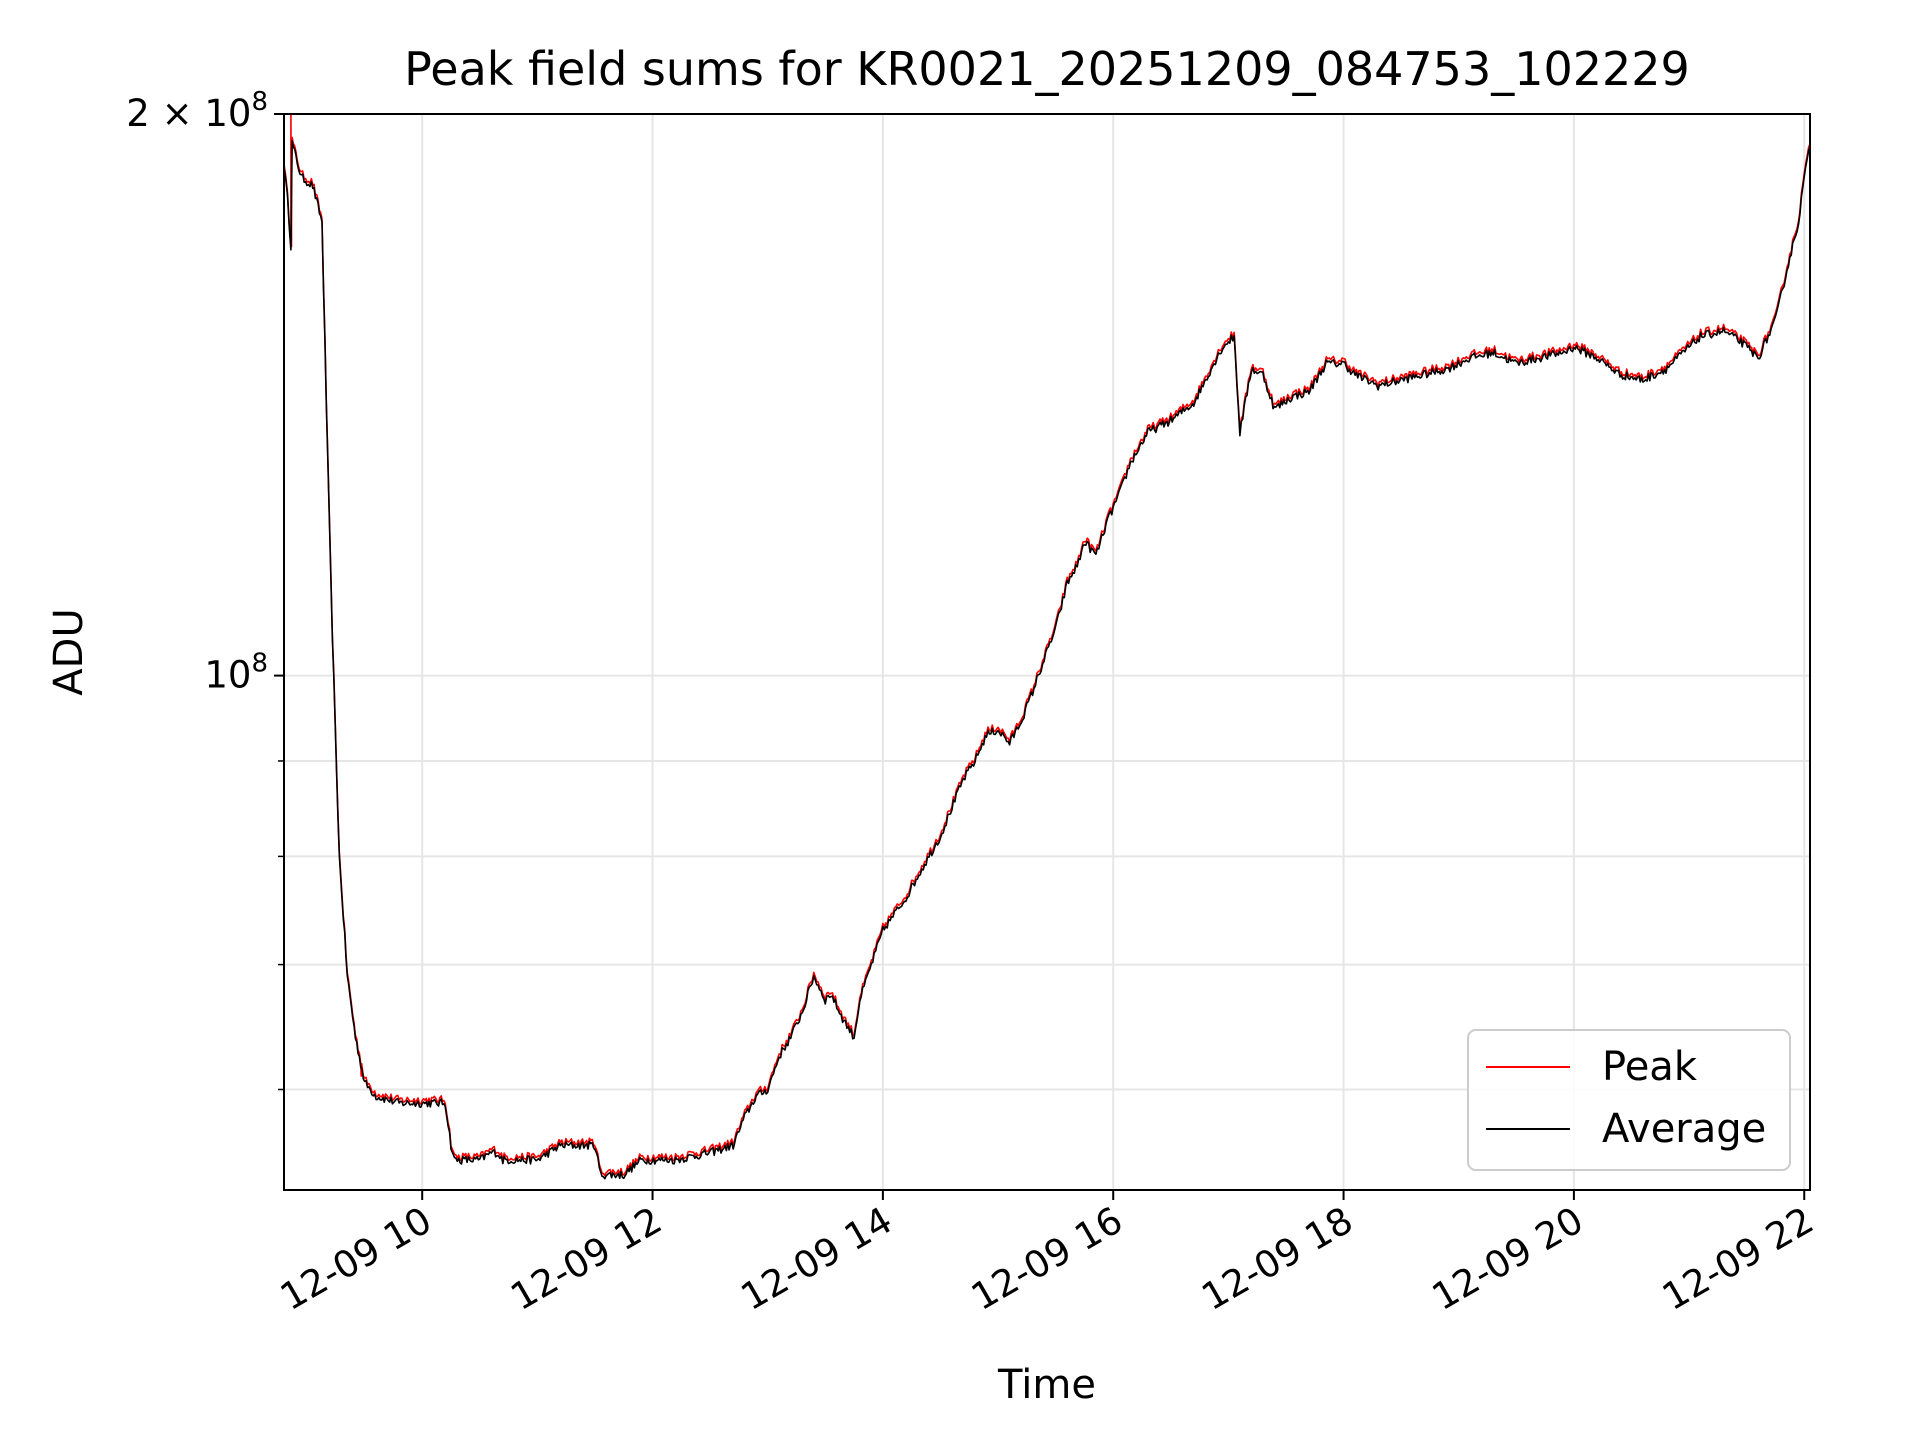  I want to click on y-axis: 108 2 × 108, so click(205, 589).